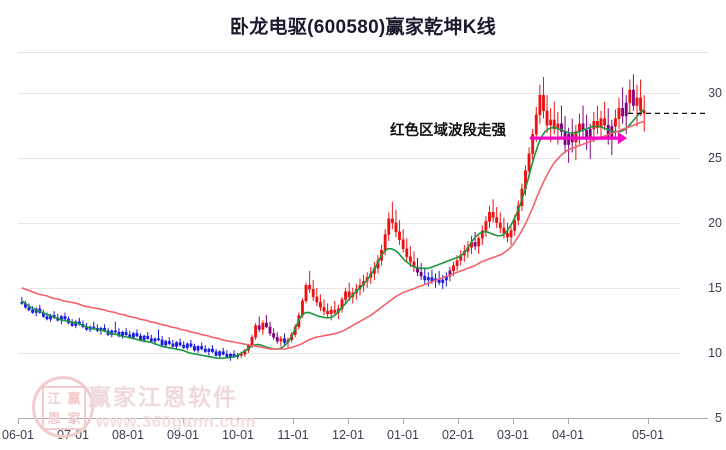  I want to click on overlay-annotations, so click(619, 128).